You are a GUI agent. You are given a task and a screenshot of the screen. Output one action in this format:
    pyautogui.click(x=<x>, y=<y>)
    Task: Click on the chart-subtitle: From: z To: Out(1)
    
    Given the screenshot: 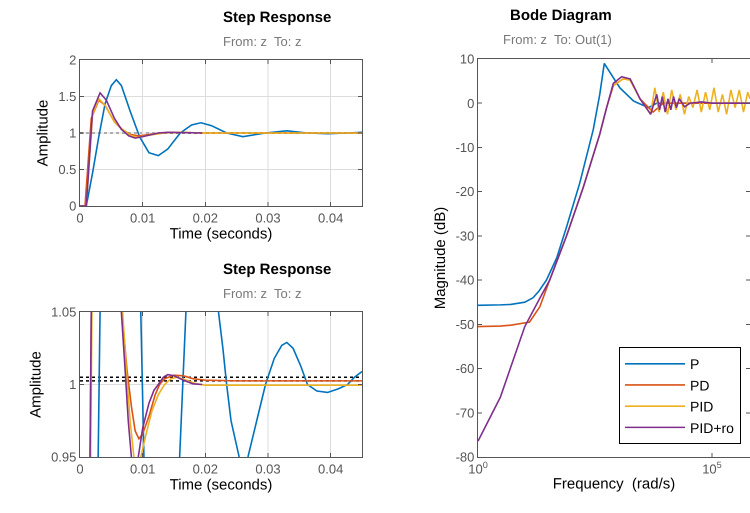 What is the action you would take?
    pyautogui.click(x=557, y=39)
    